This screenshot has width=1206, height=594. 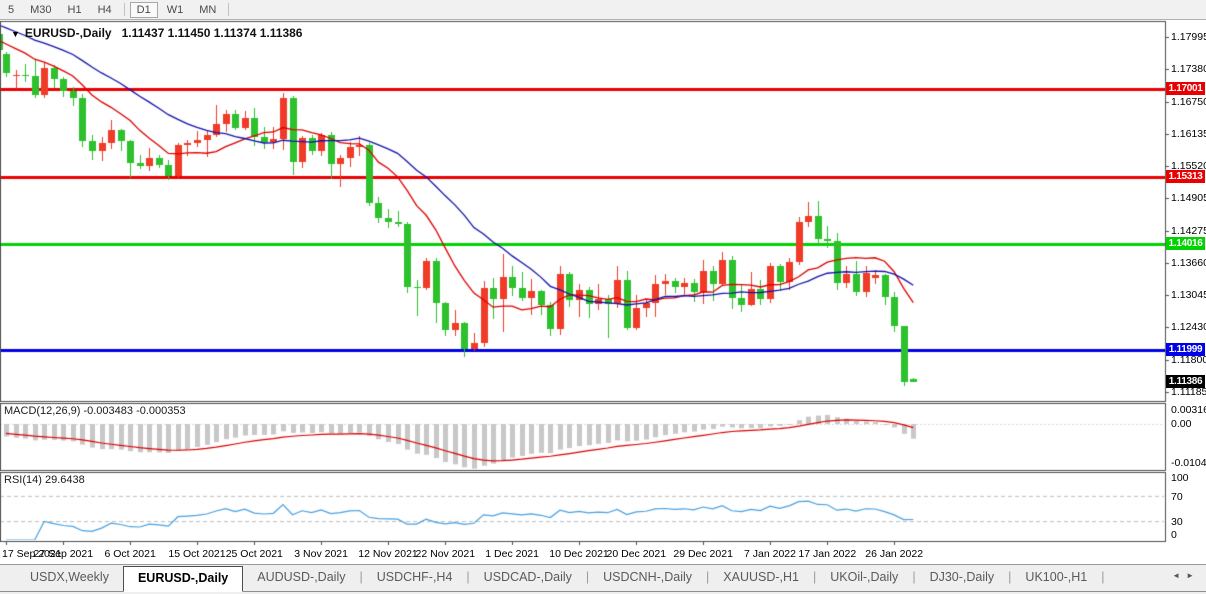 I want to click on date-axis-label: 1 Dec 2021, so click(x=512, y=554).